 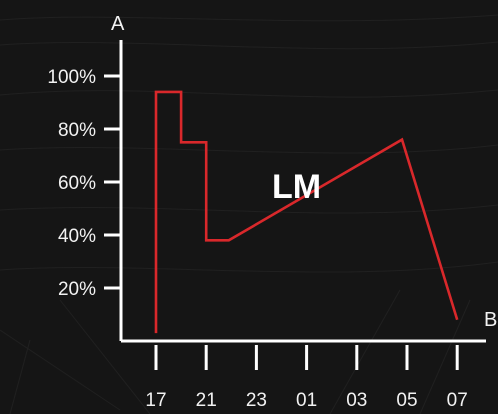 What do you see at coordinates (306, 400) in the screenshot?
I see `x-tick-label: 01` at bounding box center [306, 400].